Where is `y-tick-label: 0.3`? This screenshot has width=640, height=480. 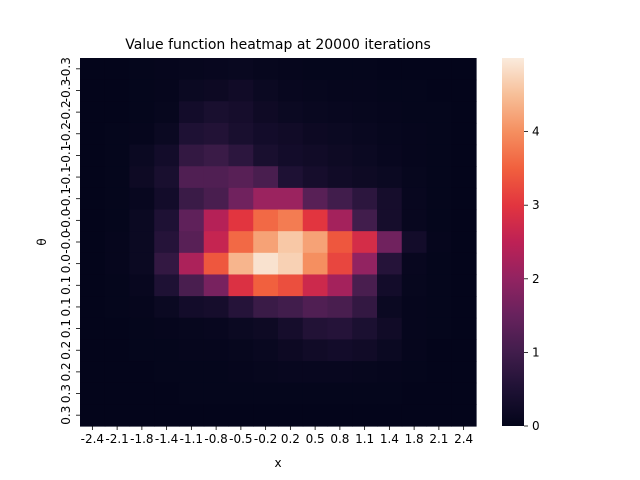
y-tick-label: 0.3 is located at coordinates (66, 393).